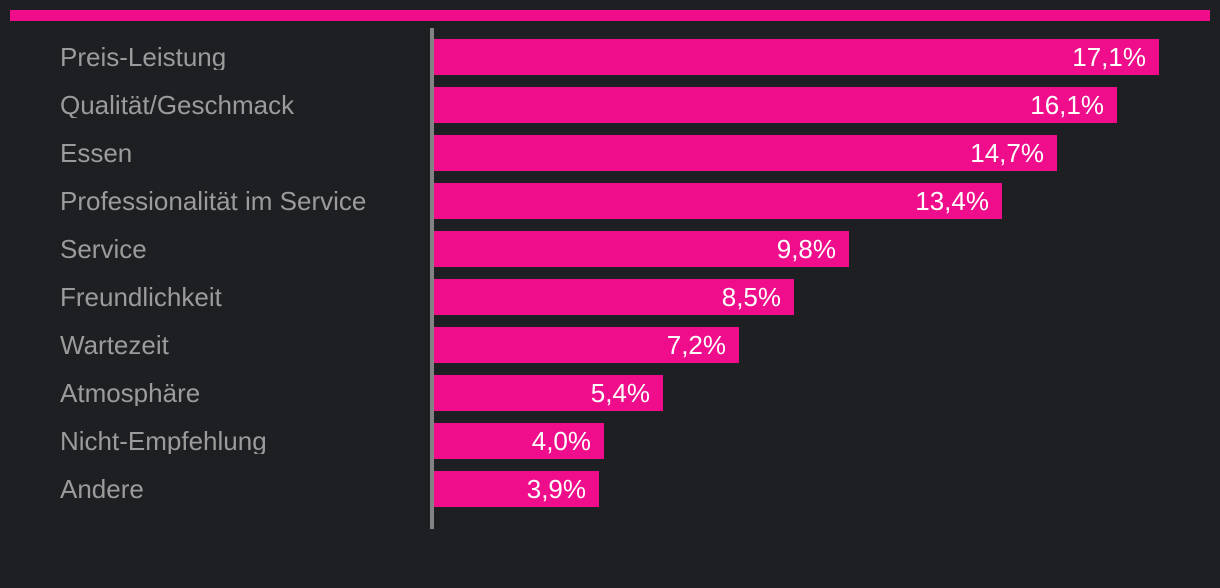 This screenshot has width=1220, height=588. What do you see at coordinates (796, 57) in the screenshot?
I see `bar: 17,1%` at bounding box center [796, 57].